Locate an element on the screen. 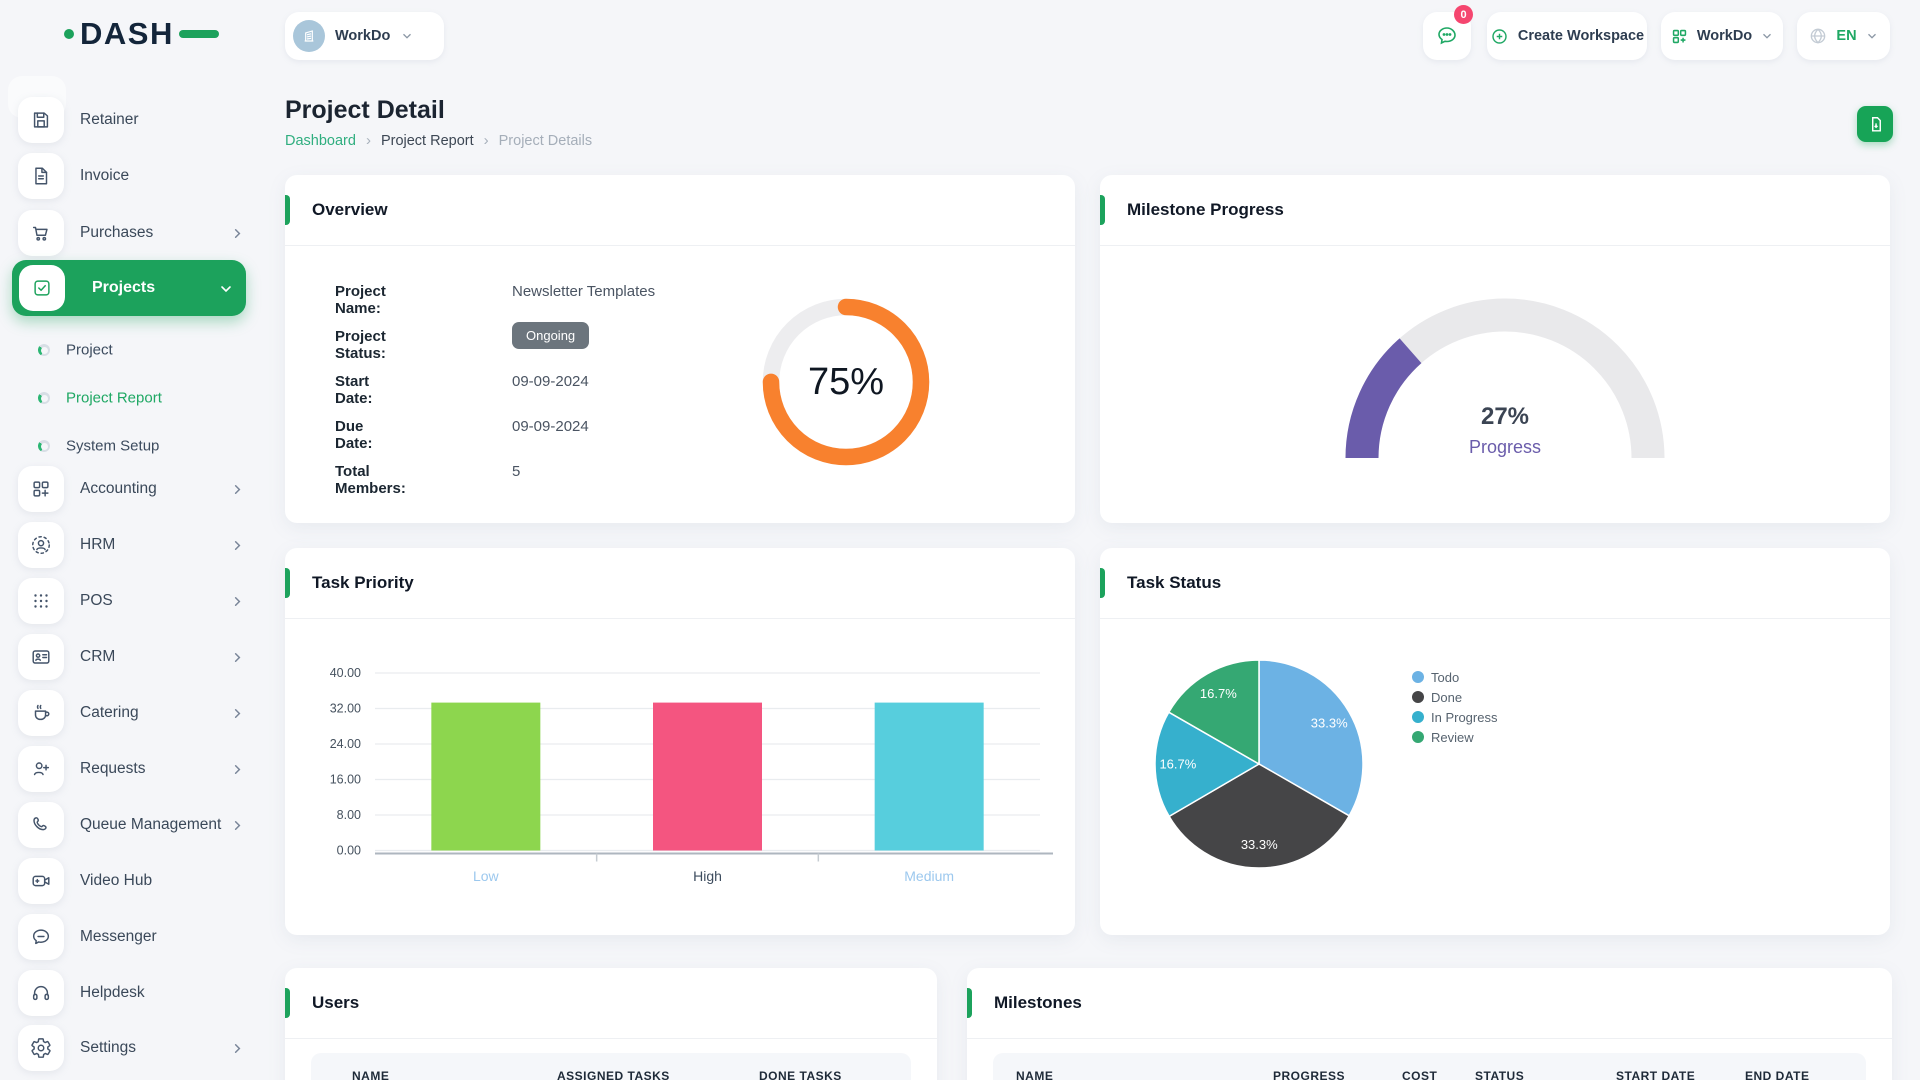 The width and height of the screenshot is (1920, 1080). sidebar-item-pos: POS is located at coordinates (130, 601).